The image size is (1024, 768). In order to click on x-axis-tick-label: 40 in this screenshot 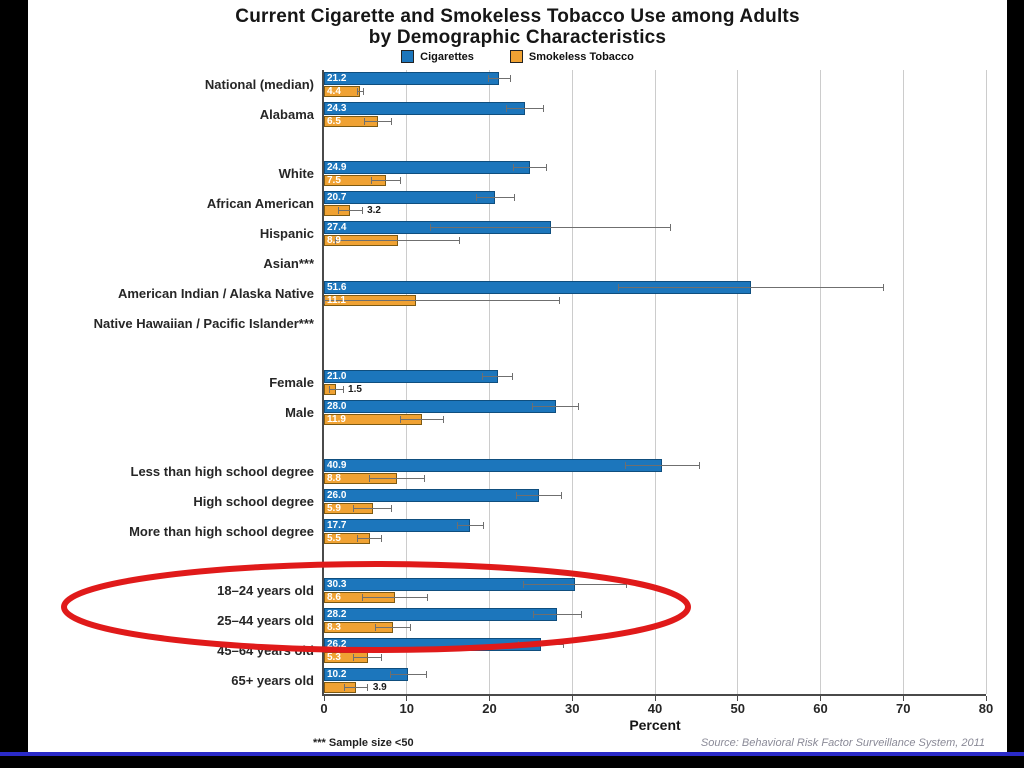, I will do `click(655, 708)`.